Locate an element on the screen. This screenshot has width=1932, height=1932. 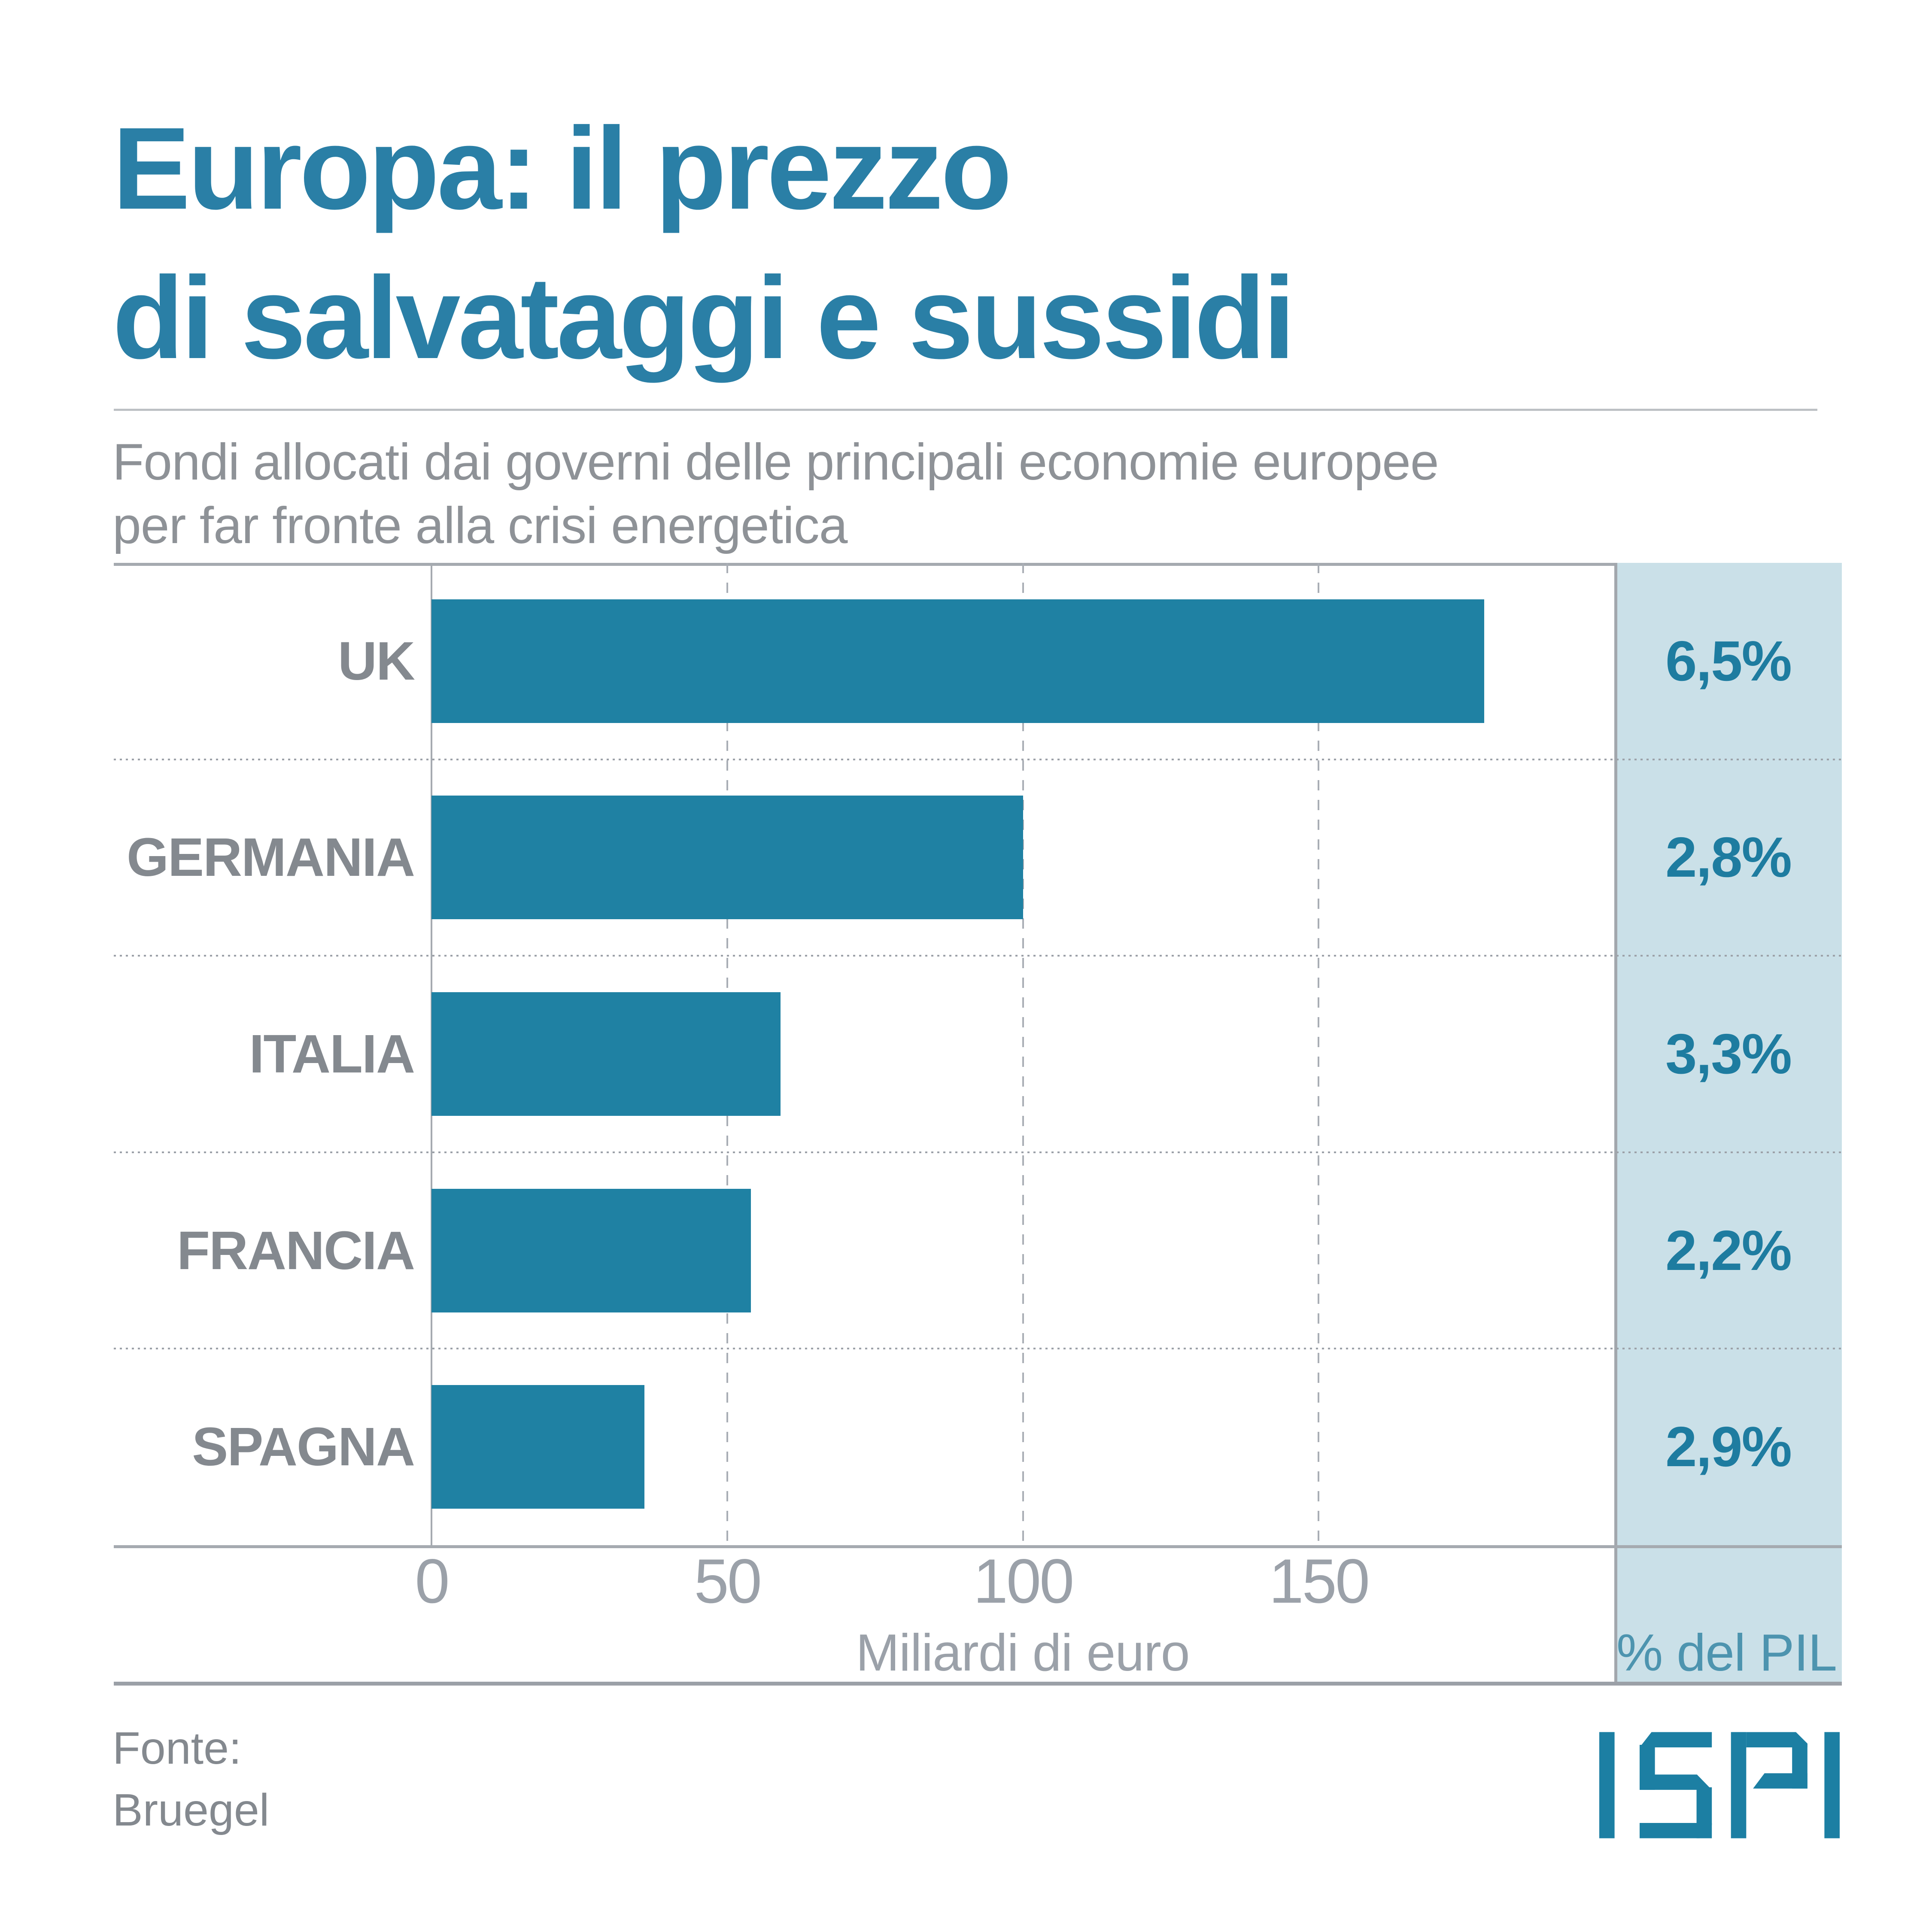
x-tick-150: 150 is located at coordinates (1319, 1581).